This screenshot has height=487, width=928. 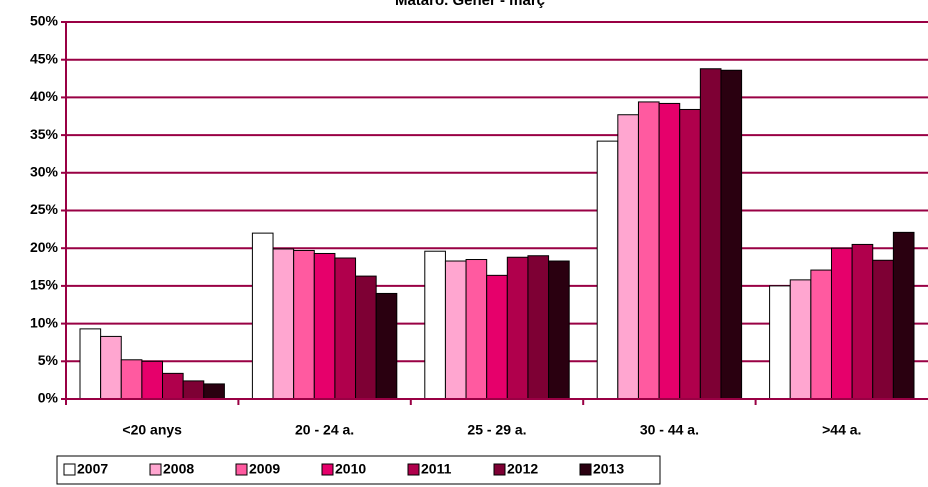 What do you see at coordinates (44, 322) in the screenshot?
I see `y-tick-label: 10%` at bounding box center [44, 322].